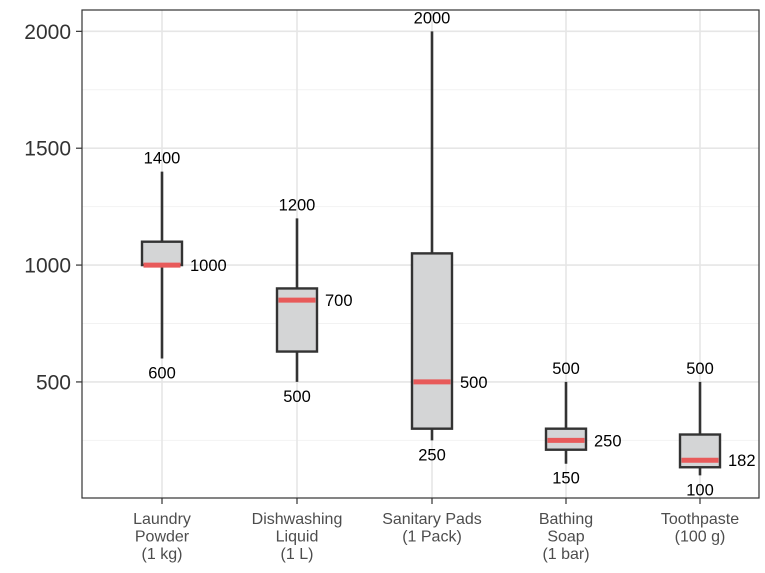 Image resolution: width=765 pixels, height=573 pixels. I want to click on min-label: 100, so click(700, 490).